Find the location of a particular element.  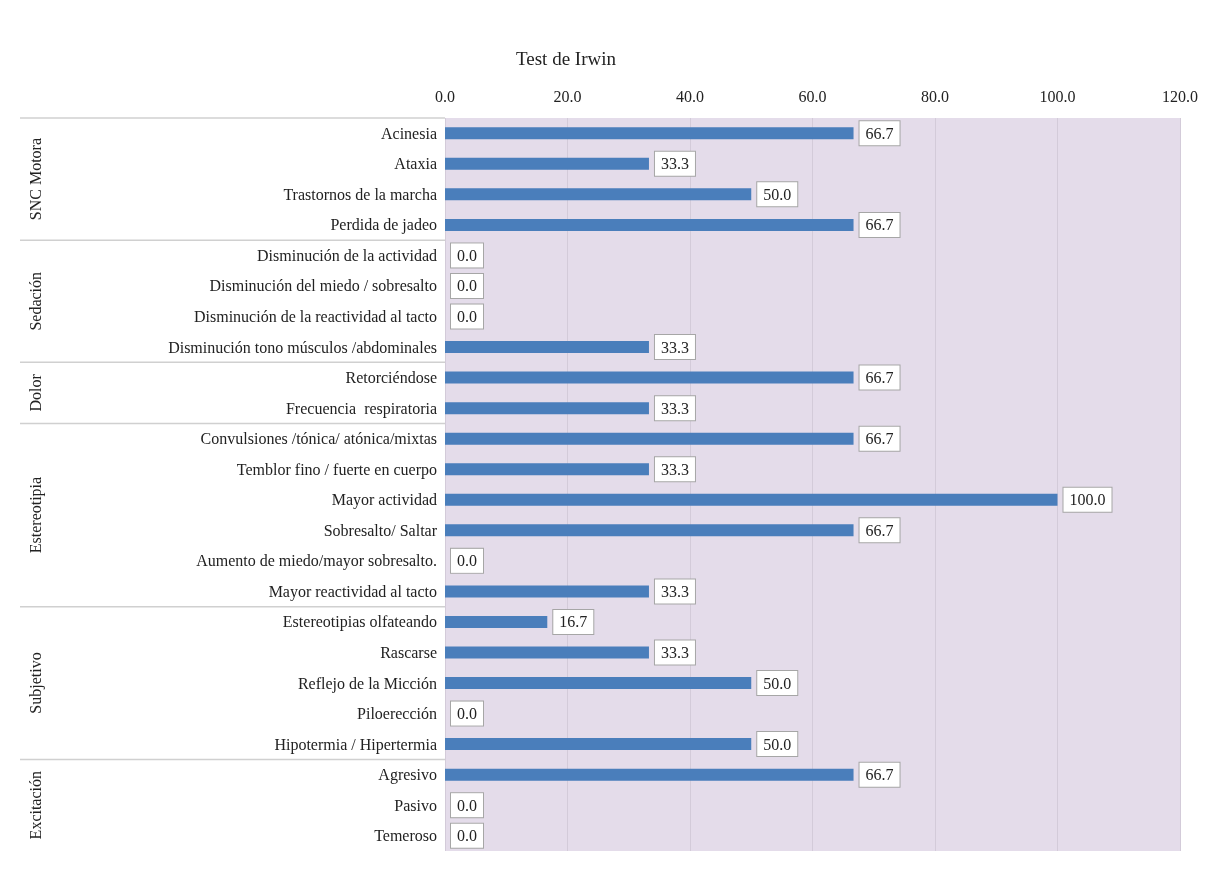

text: Dolor is located at coordinates (35, 392).